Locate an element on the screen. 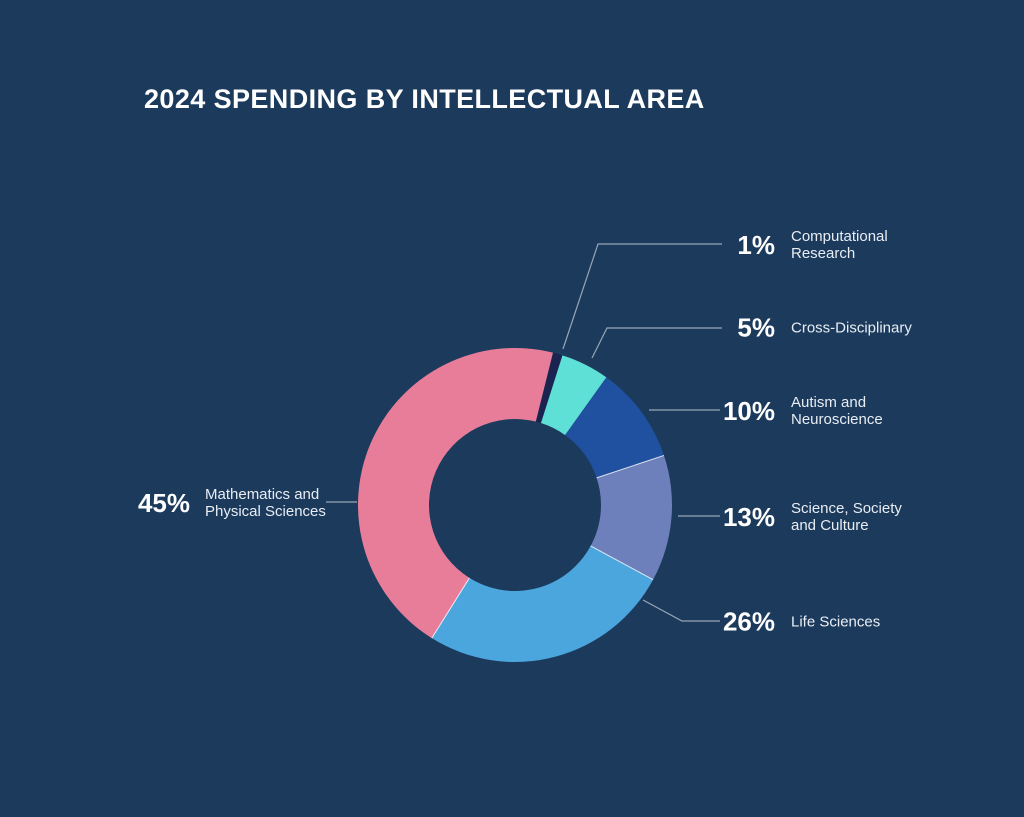 Image resolution: width=1024 pixels, height=817 pixels. chart-title: 2024 SPENDING BY INTELLECTUAL AREA is located at coordinates (424, 99).